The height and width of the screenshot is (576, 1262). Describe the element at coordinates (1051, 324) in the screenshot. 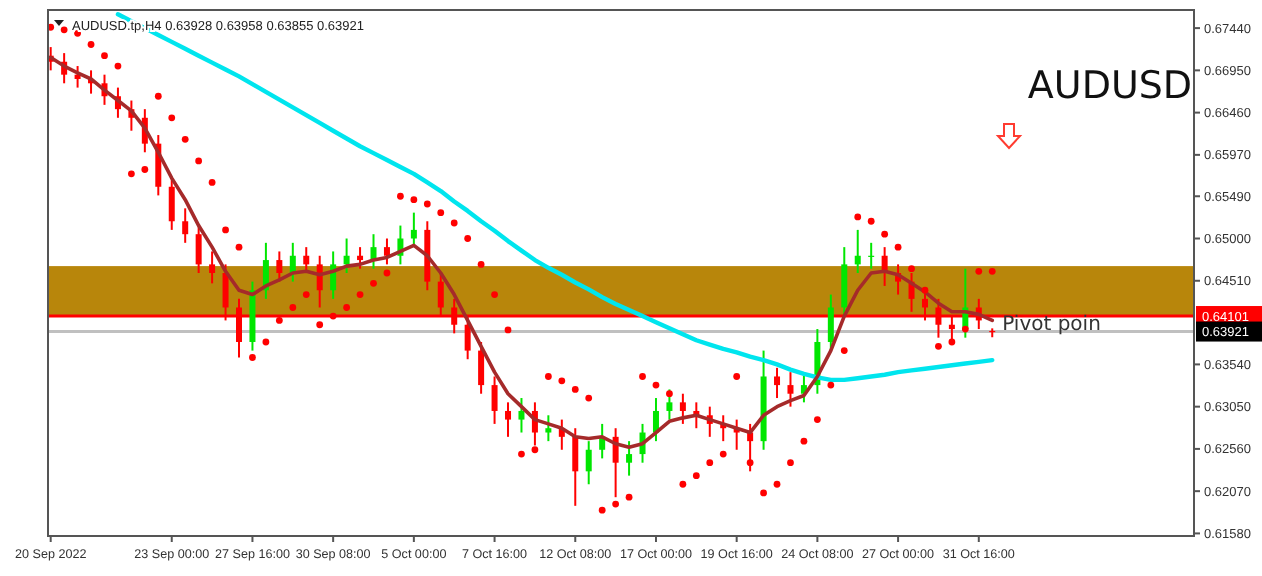

I see `annotation: Pivot poin` at that location.